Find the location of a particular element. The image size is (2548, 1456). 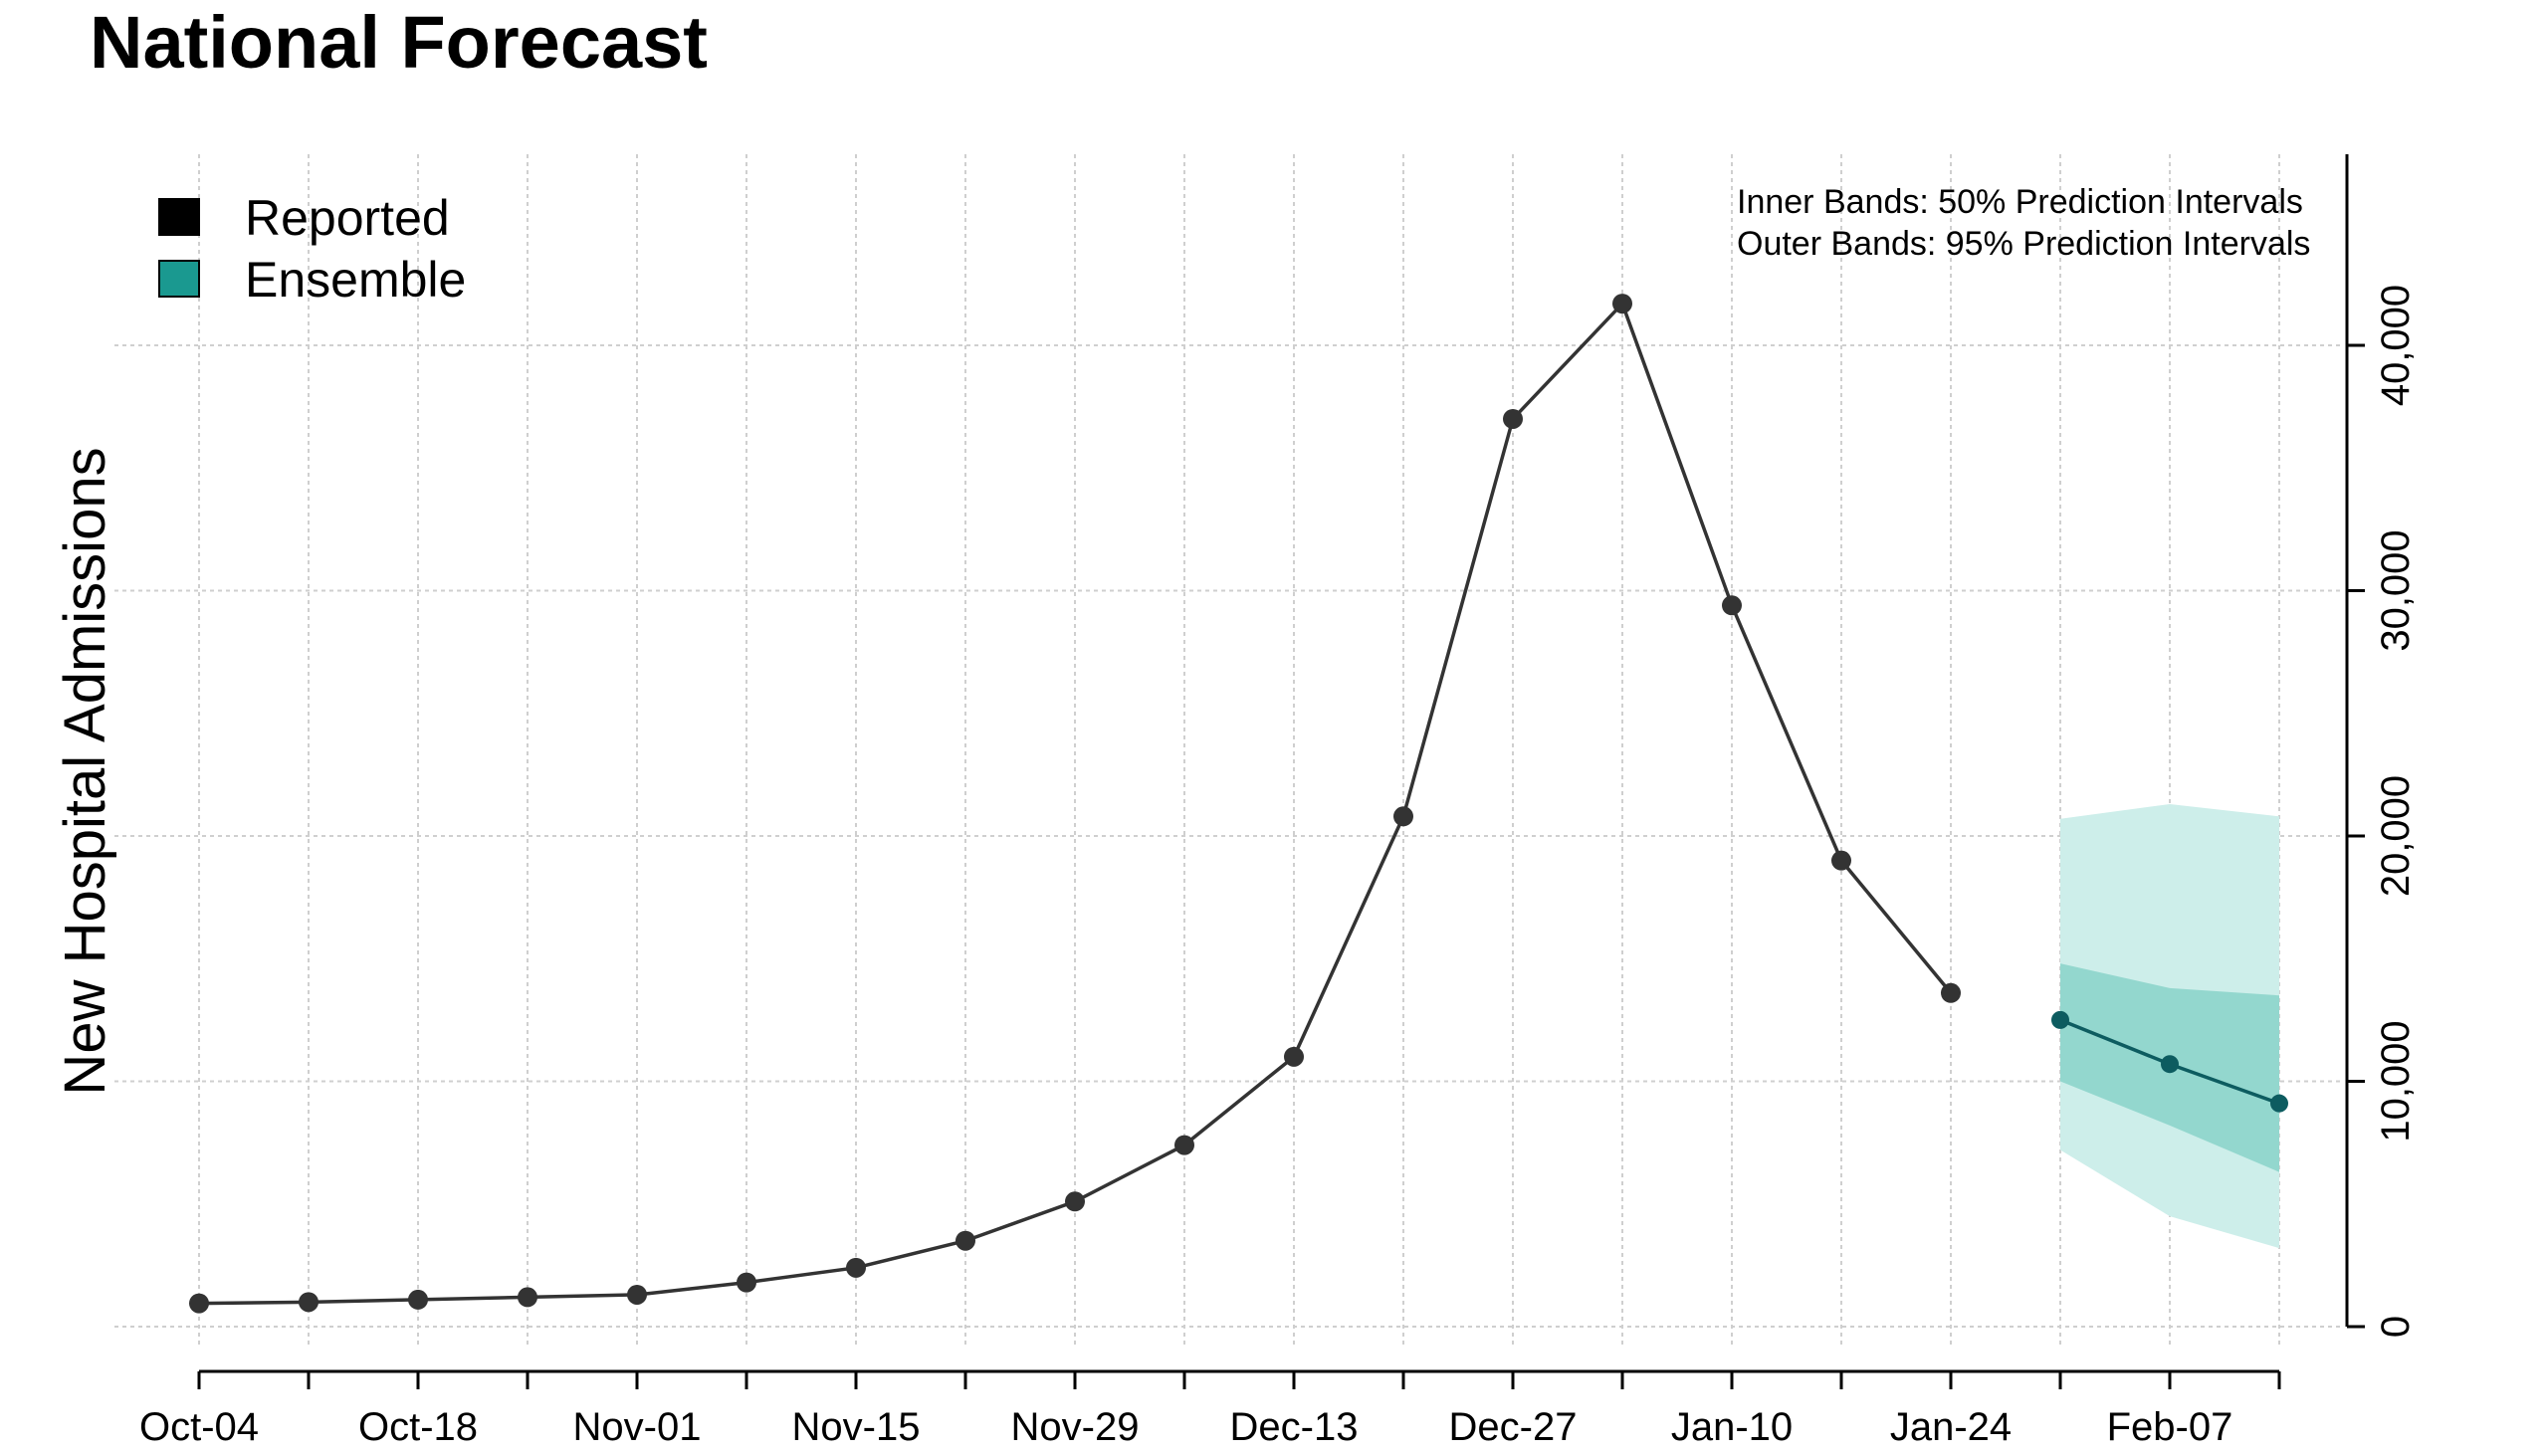

x-tick-label: Nov-29 is located at coordinates (1075, 1427).